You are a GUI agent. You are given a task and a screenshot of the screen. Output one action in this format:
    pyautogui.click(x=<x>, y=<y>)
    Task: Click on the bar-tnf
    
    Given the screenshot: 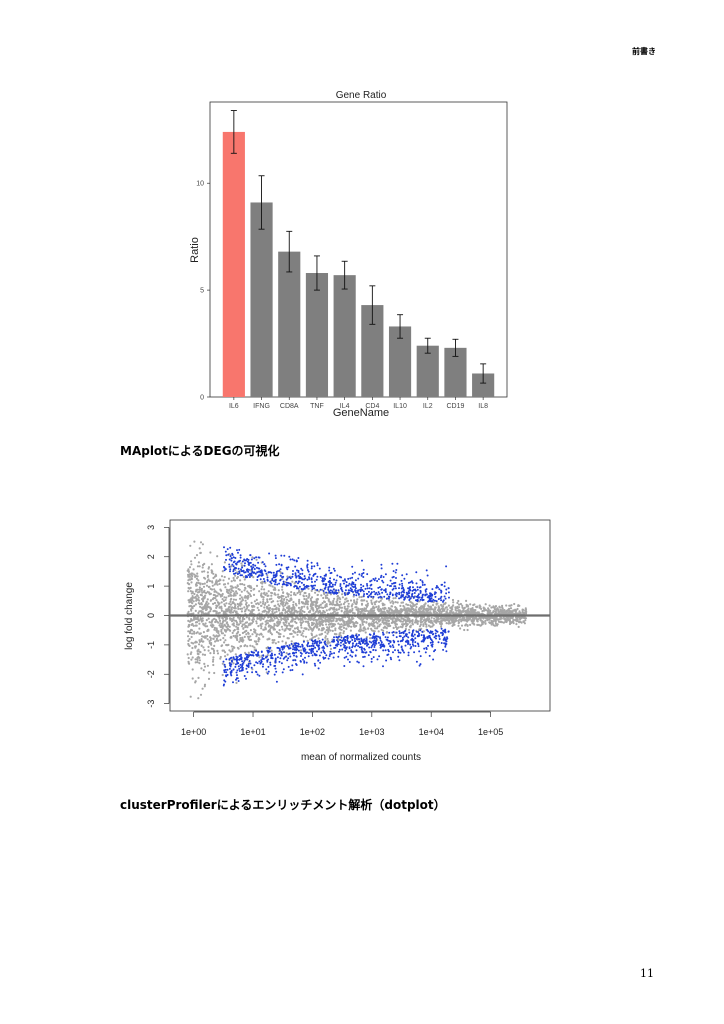 What is the action you would take?
    pyautogui.click(x=317, y=335)
    